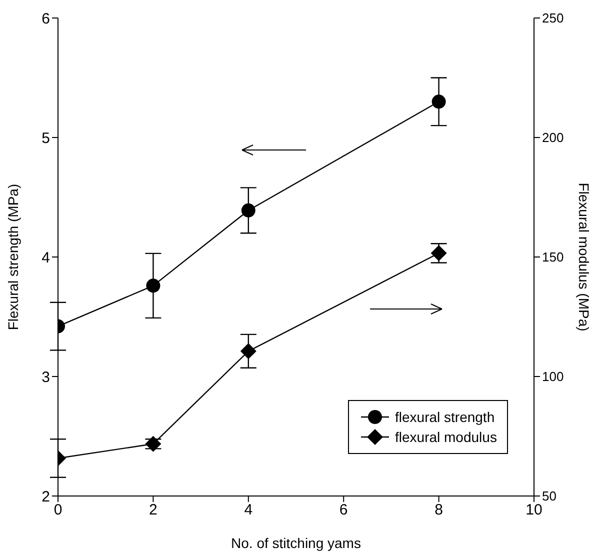 This screenshot has width=597, height=559. What do you see at coordinates (553, 138) in the screenshot?
I see `y2-tick-label: 200` at bounding box center [553, 138].